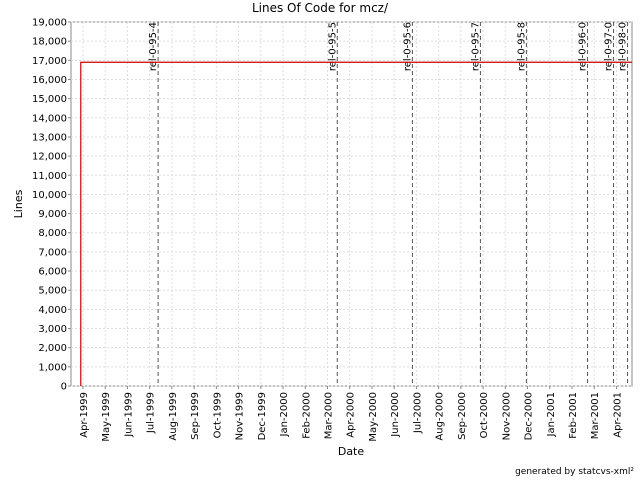 The height and width of the screenshot is (480, 640). I want to click on y-tick-label: 6,000, so click(52, 272).